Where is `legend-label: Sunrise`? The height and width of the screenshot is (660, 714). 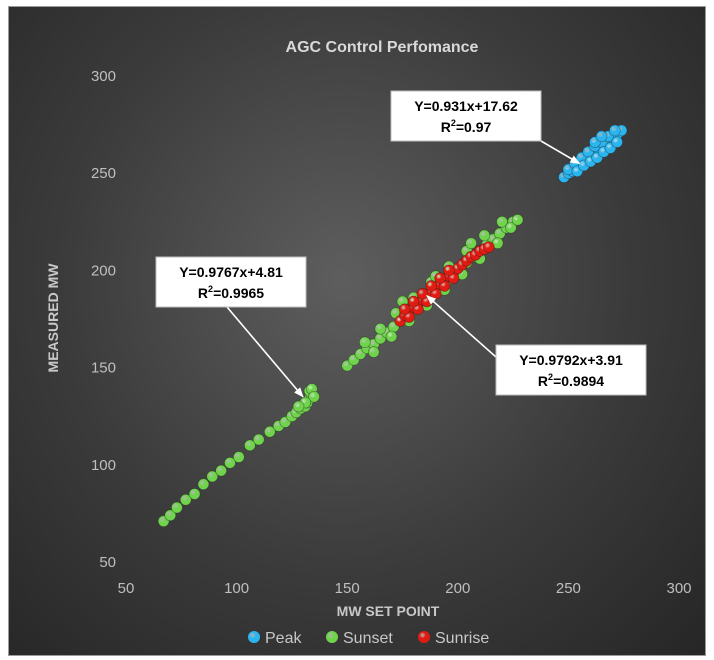 legend-label: Sunrise is located at coordinates (462, 638).